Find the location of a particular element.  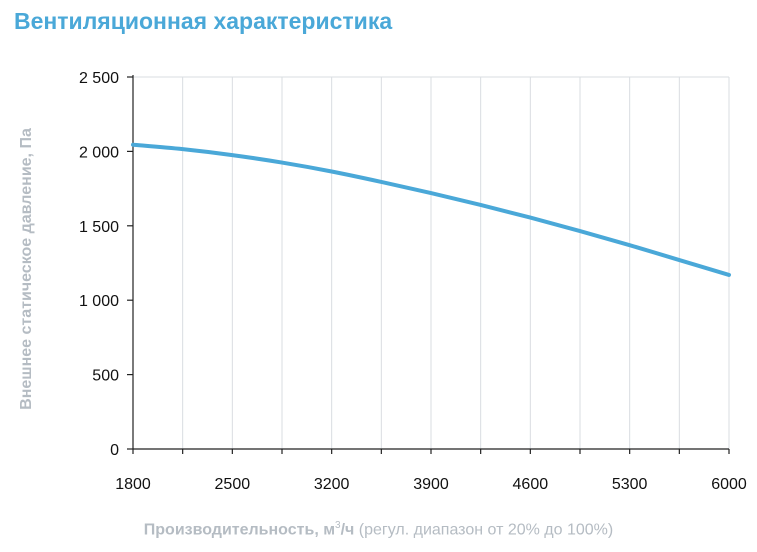

y-tick-labels: 0 500 1 000 1 500 2 000 2 500 is located at coordinates (99, 264).